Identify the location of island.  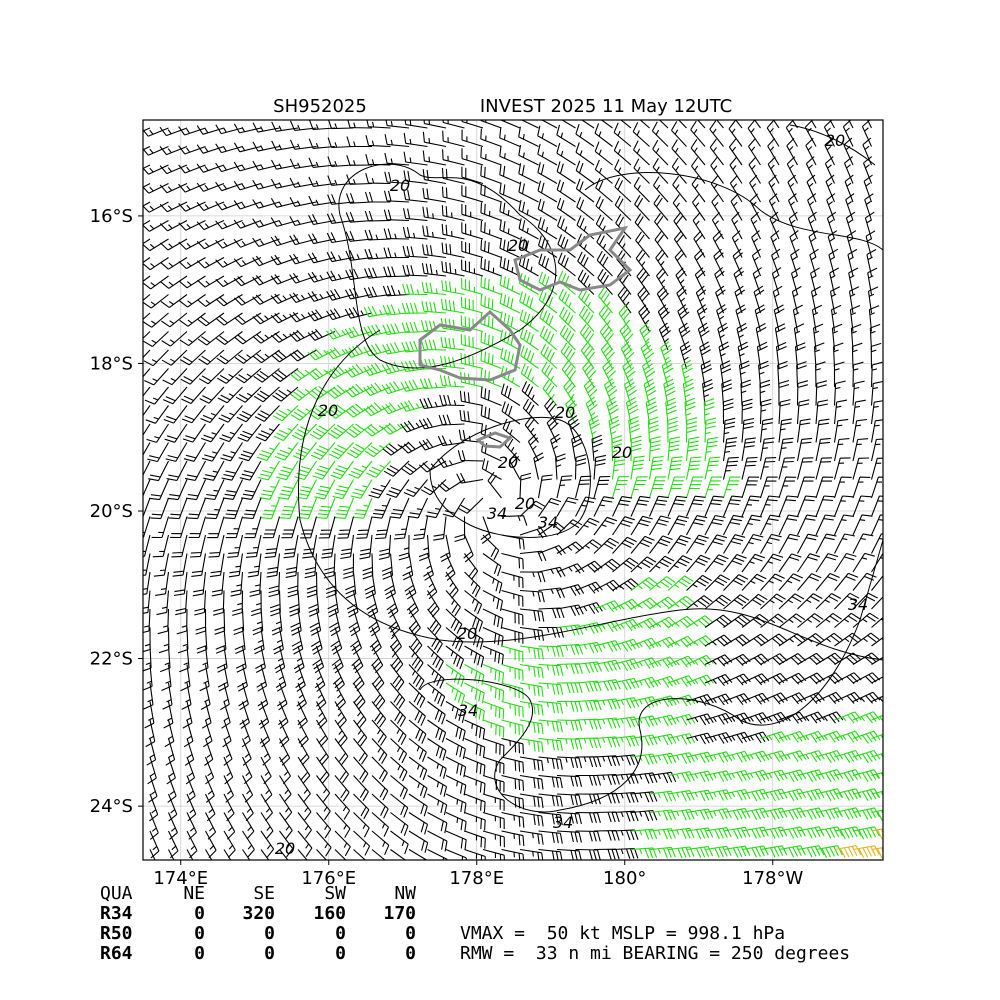
(494, 440).